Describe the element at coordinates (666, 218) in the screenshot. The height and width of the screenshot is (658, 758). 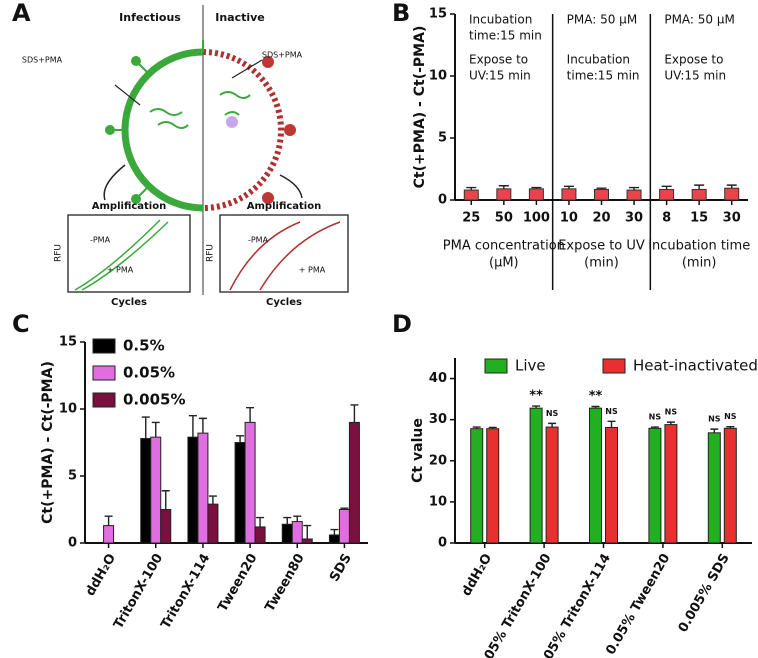
I see `x-tick-label: 8` at that location.